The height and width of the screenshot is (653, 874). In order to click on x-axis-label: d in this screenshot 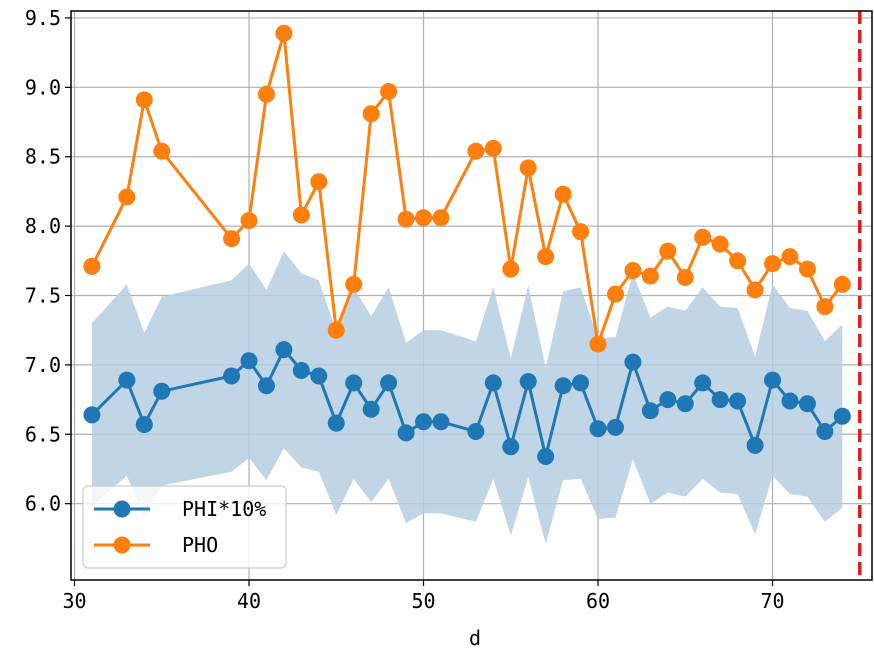, I will do `click(475, 638)`.